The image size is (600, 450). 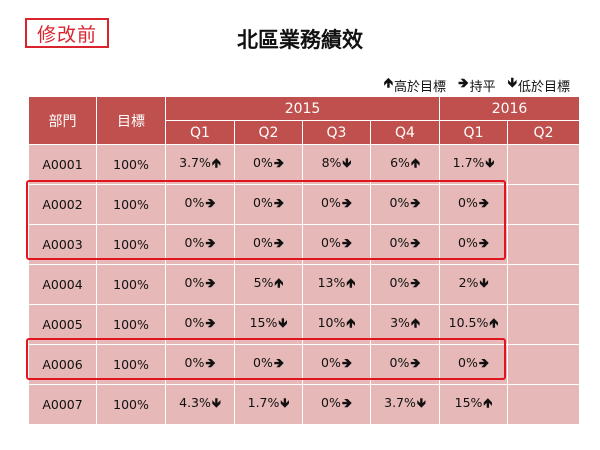 I want to click on header-q2-2015: Q2, so click(x=268, y=132).